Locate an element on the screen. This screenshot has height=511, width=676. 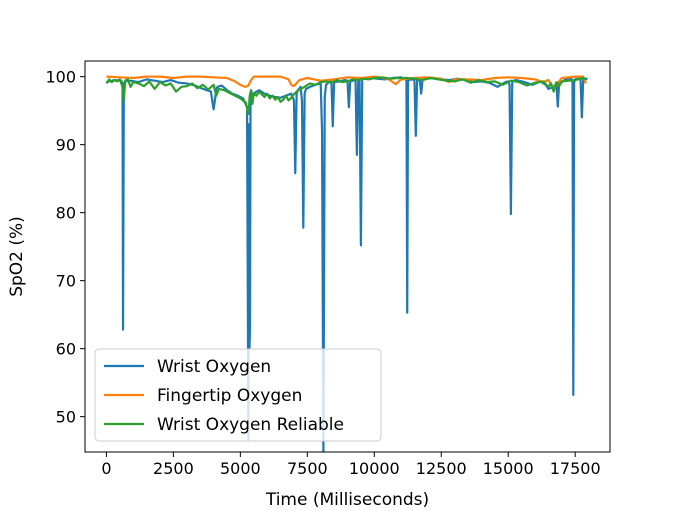
y-tick-label: 60 is located at coordinates (66, 349).